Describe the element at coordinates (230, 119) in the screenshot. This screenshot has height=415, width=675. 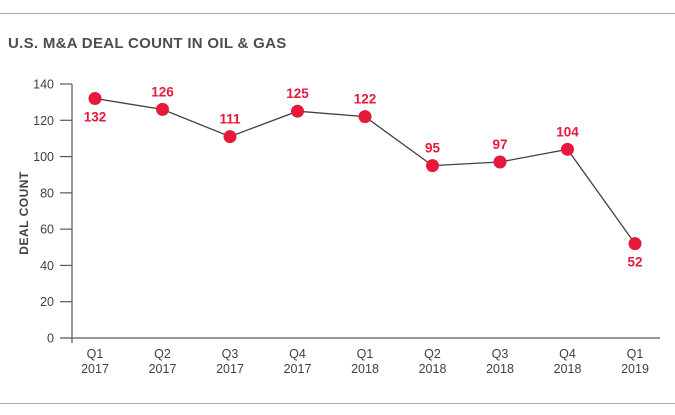
I see `data-label: 111` at that location.